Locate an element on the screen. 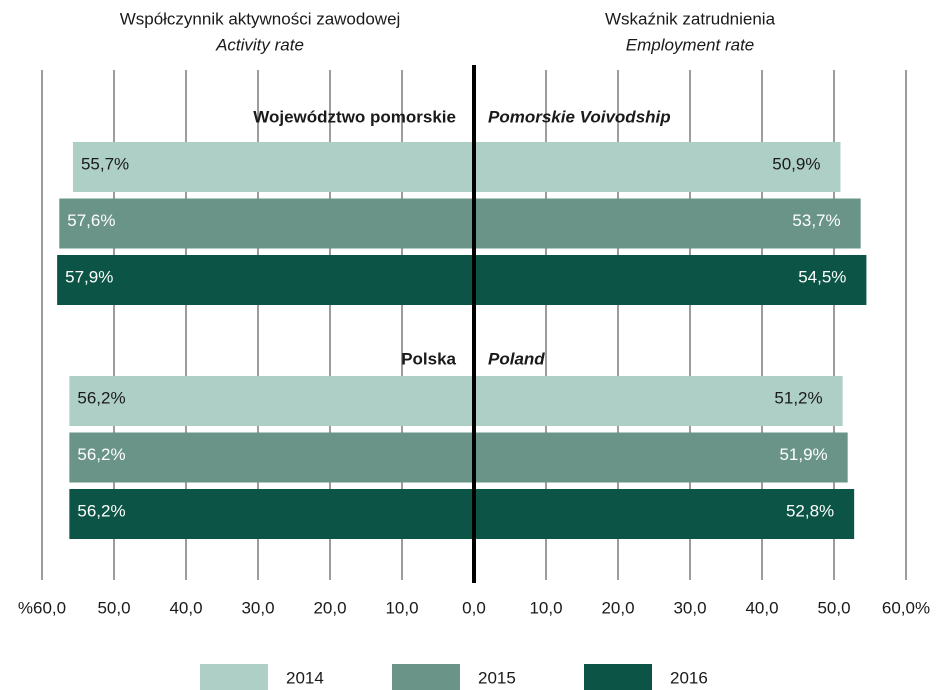  legend-label: 2015 is located at coordinates (497, 677).